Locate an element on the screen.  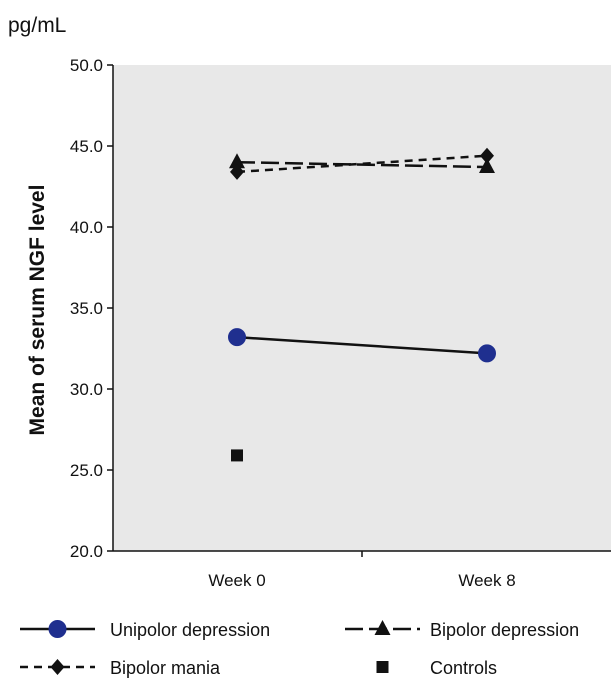
legend-marker-bipolor-mania is located at coordinates (58, 667).